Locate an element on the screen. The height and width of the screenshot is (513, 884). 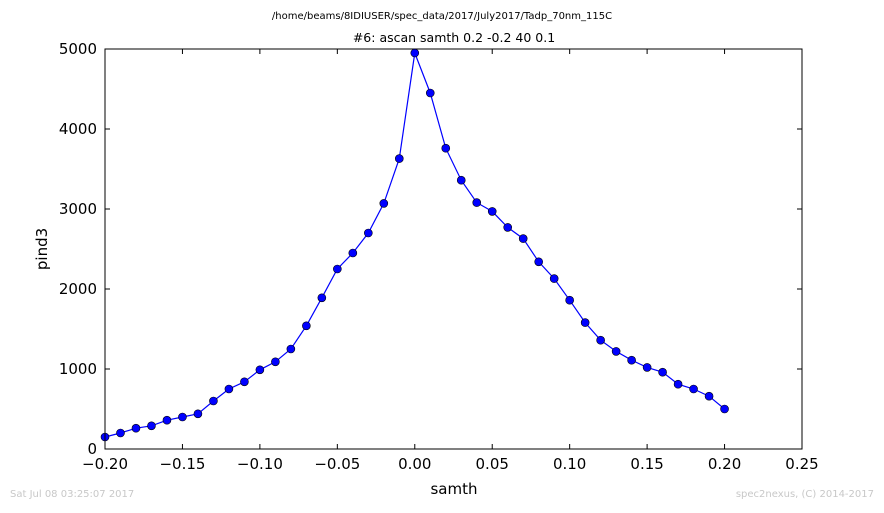
x-tick-label: 0.25 is located at coordinates (801, 464).